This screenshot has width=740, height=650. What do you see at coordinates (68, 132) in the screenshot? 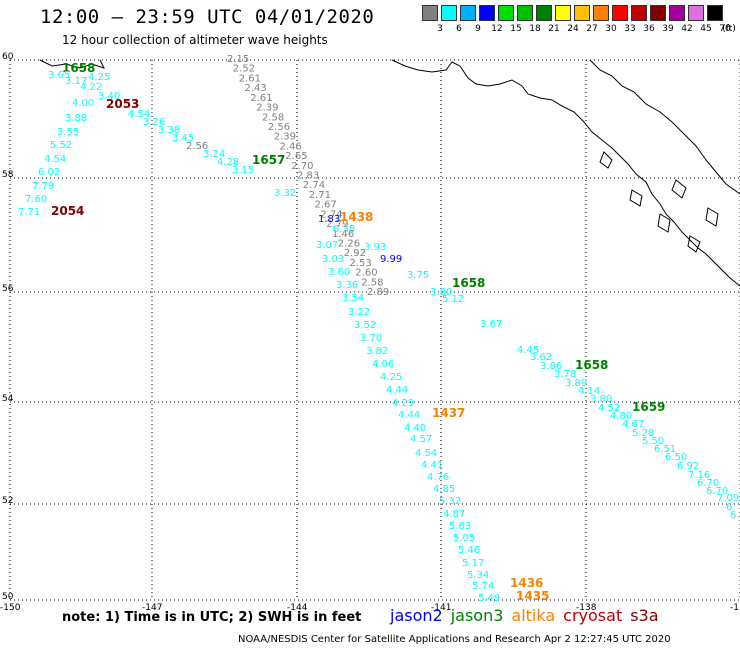
I see `wave-height-value: 3.55` at bounding box center [68, 132].